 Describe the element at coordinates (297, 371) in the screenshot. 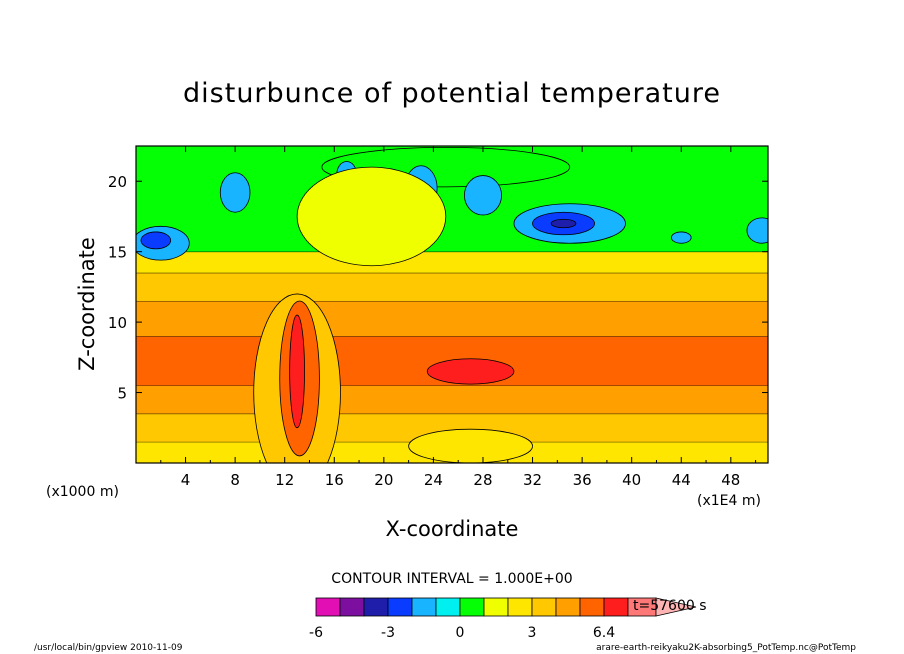

I see `tower-red` at that location.